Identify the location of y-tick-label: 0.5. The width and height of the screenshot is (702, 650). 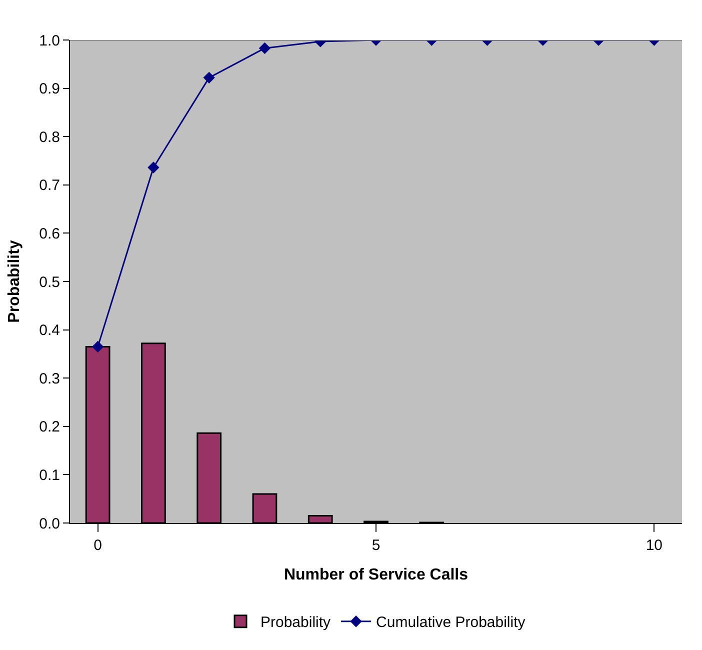
(49, 282).